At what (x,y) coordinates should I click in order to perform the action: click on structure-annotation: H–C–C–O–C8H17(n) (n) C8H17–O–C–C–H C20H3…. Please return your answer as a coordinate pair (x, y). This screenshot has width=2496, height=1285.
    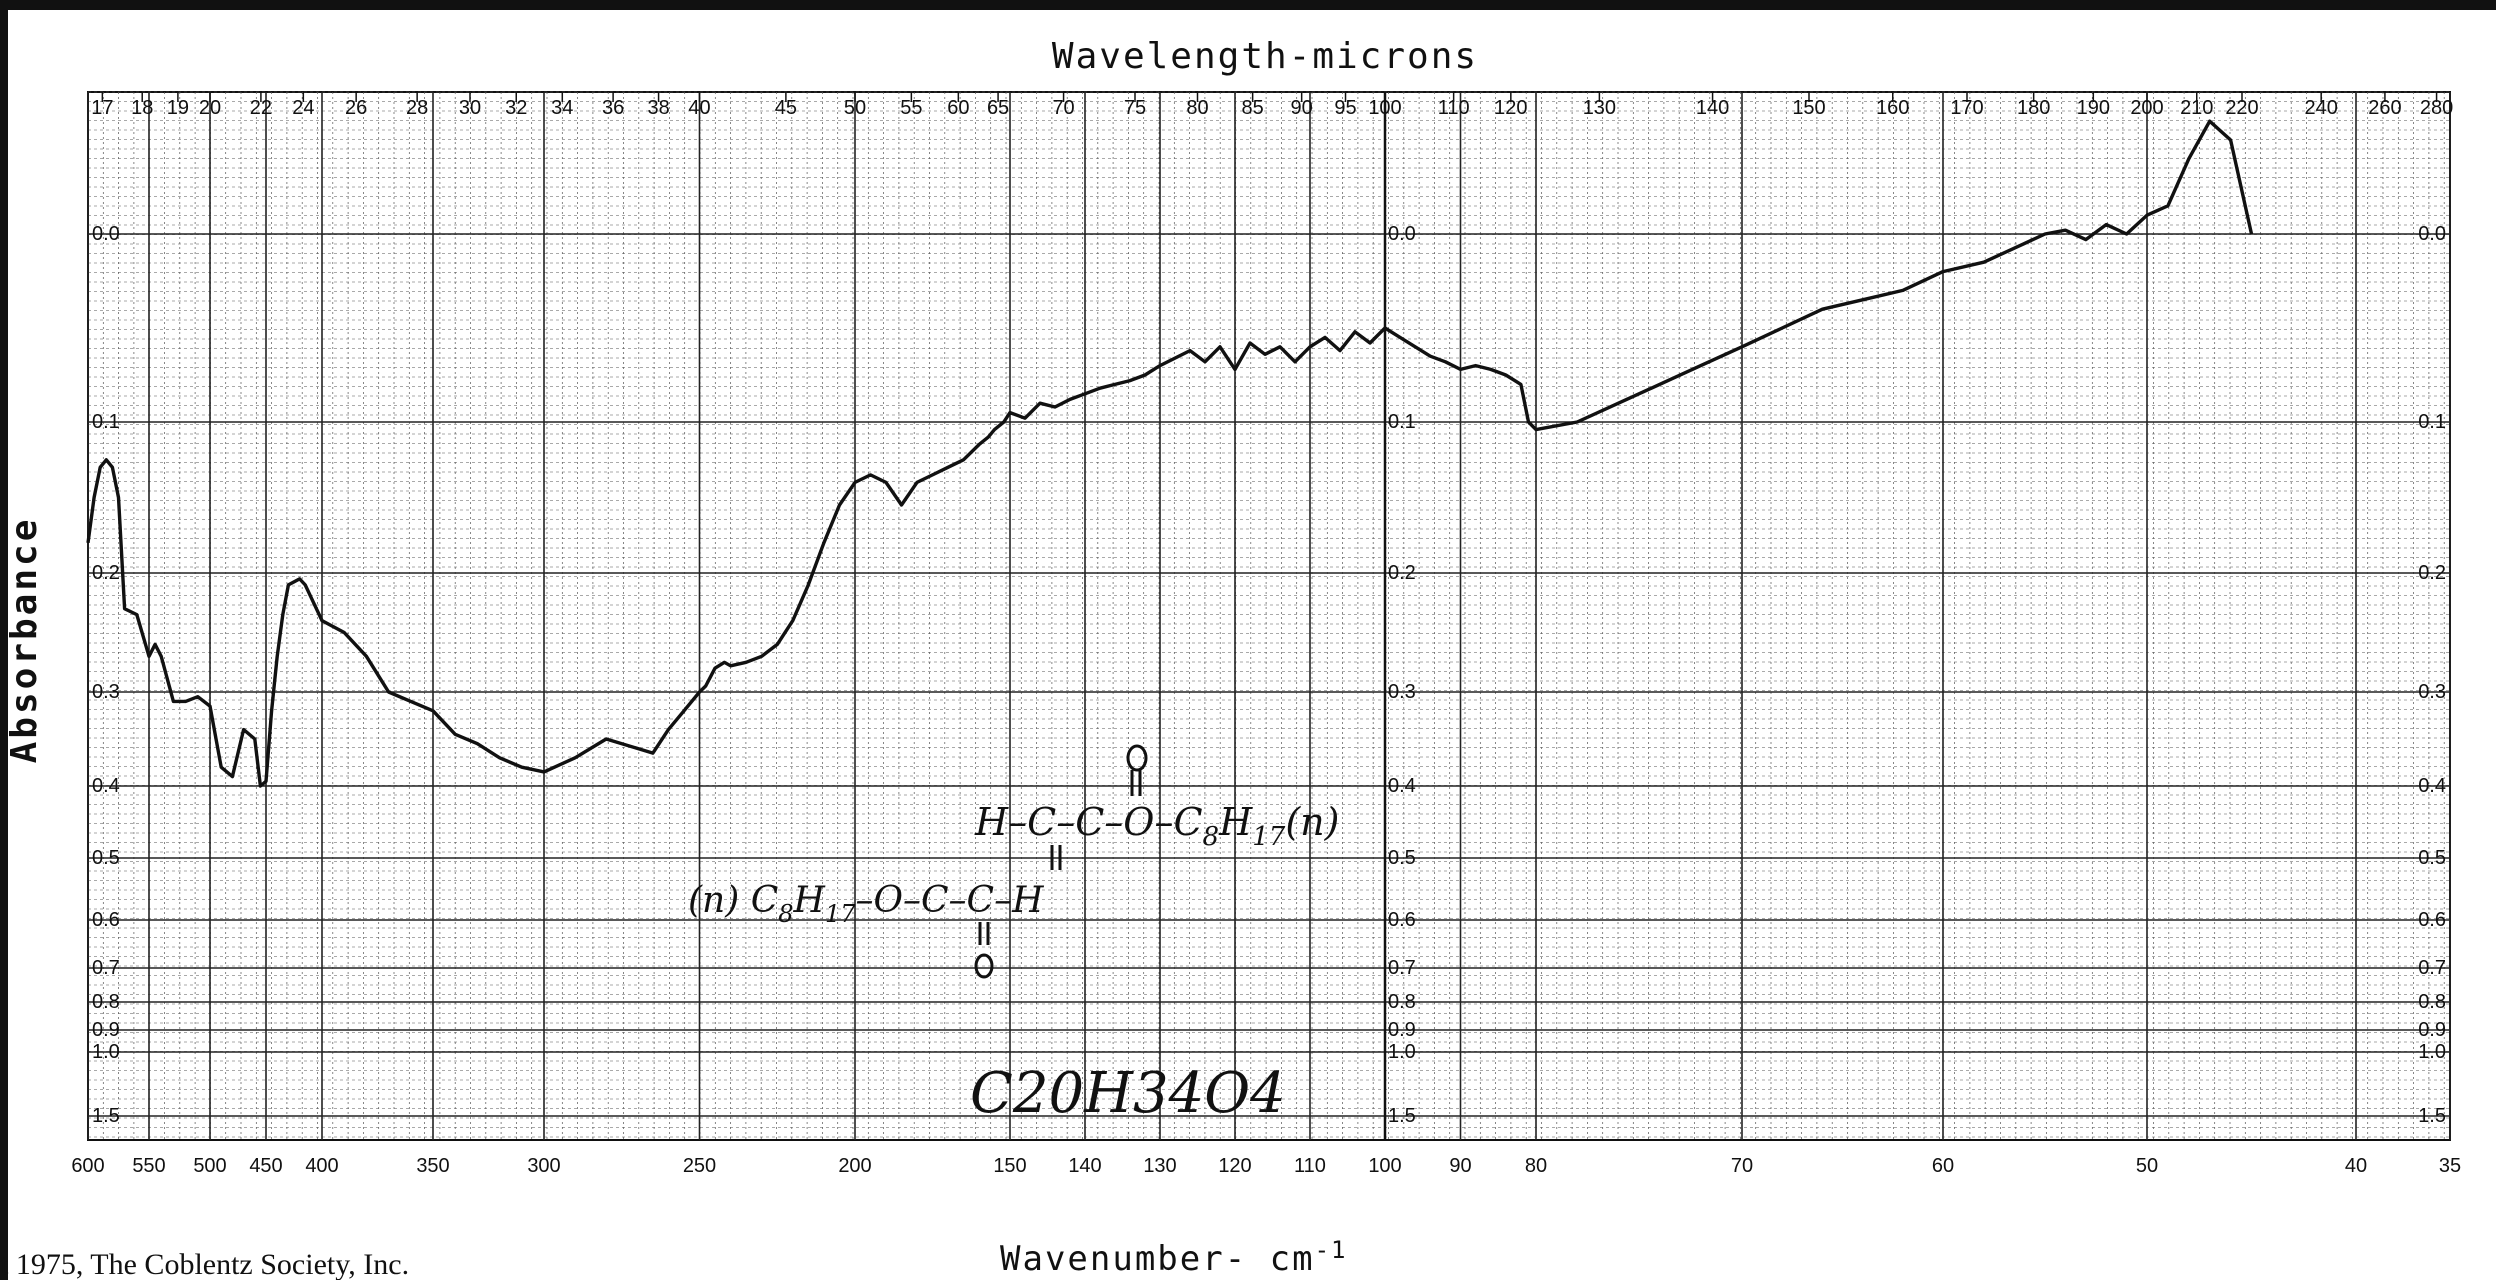
    Looking at the image, I should click on (1013, 935).